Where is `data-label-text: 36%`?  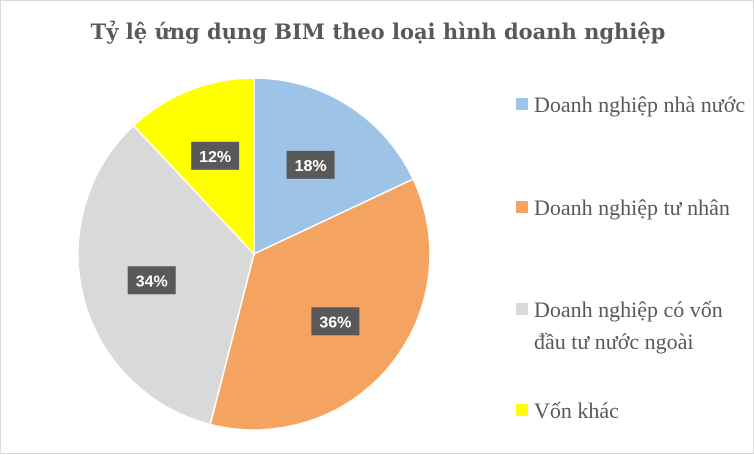 data-label-text: 36% is located at coordinates (335, 322).